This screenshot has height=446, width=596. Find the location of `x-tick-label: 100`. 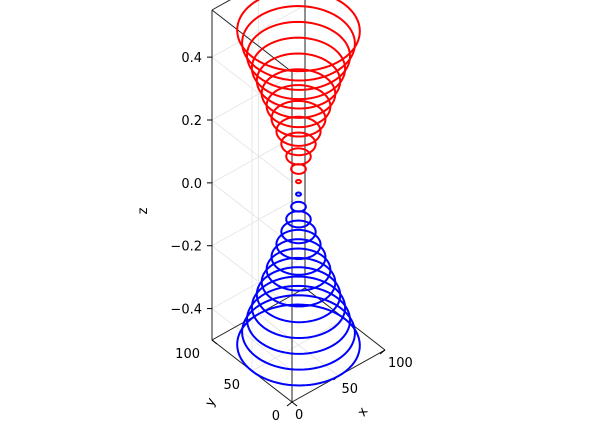

x-tick-label: 100 is located at coordinates (400, 363).